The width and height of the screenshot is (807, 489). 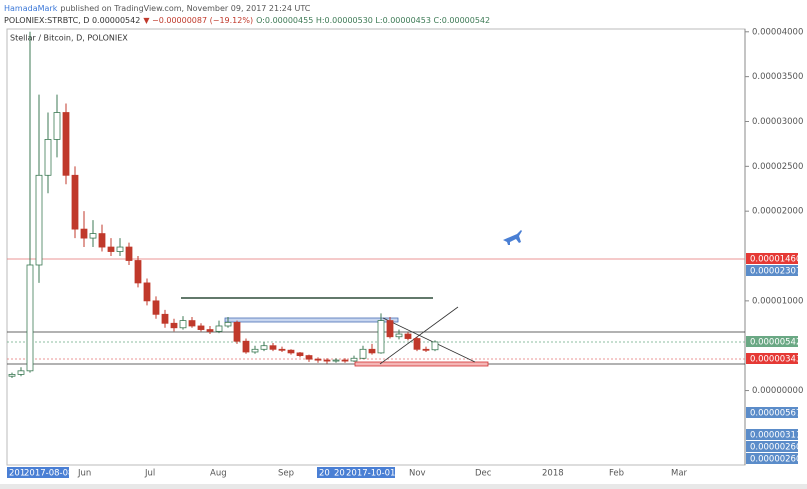 What do you see at coordinates (370, 474) in the screenshot?
I see `x-label: 2017-10-01` at bounding box center [370, 474].